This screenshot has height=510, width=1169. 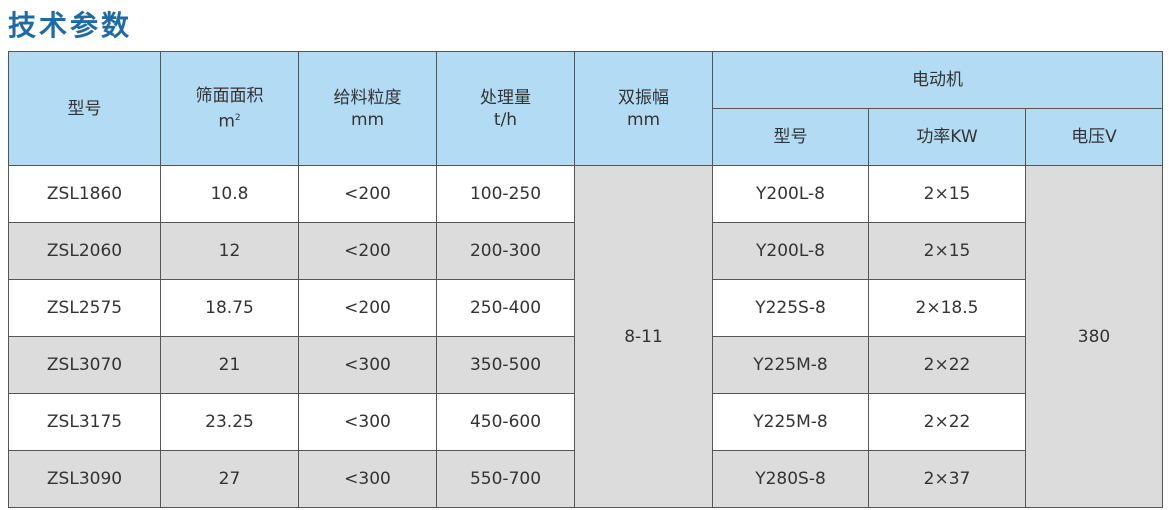 I want to click on cell-model: ZSL3090, so click(x=84, y=479).